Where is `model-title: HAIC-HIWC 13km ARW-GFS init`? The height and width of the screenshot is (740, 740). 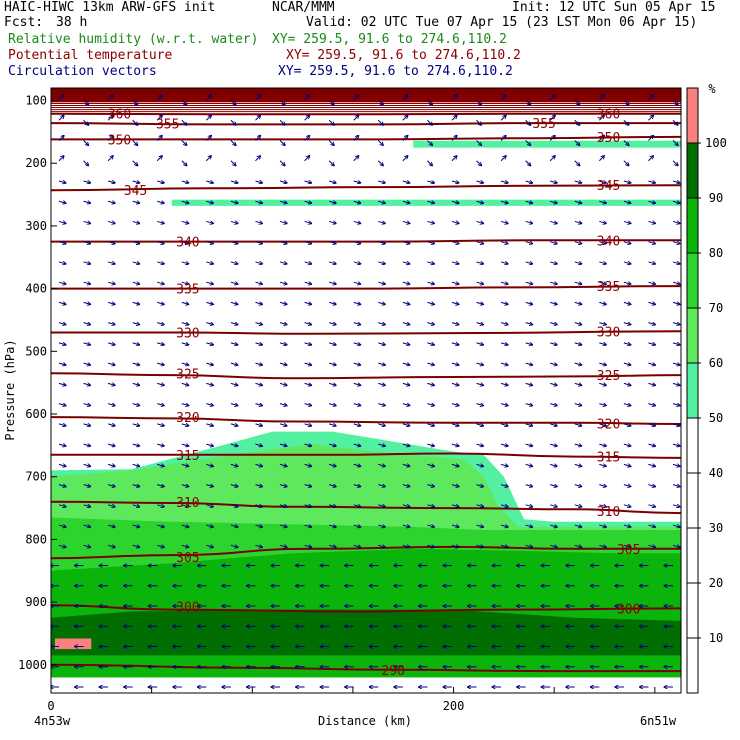
model-title: HAIC-HIWC 13km ARW-GFS init is located at coordinates (110, 7).